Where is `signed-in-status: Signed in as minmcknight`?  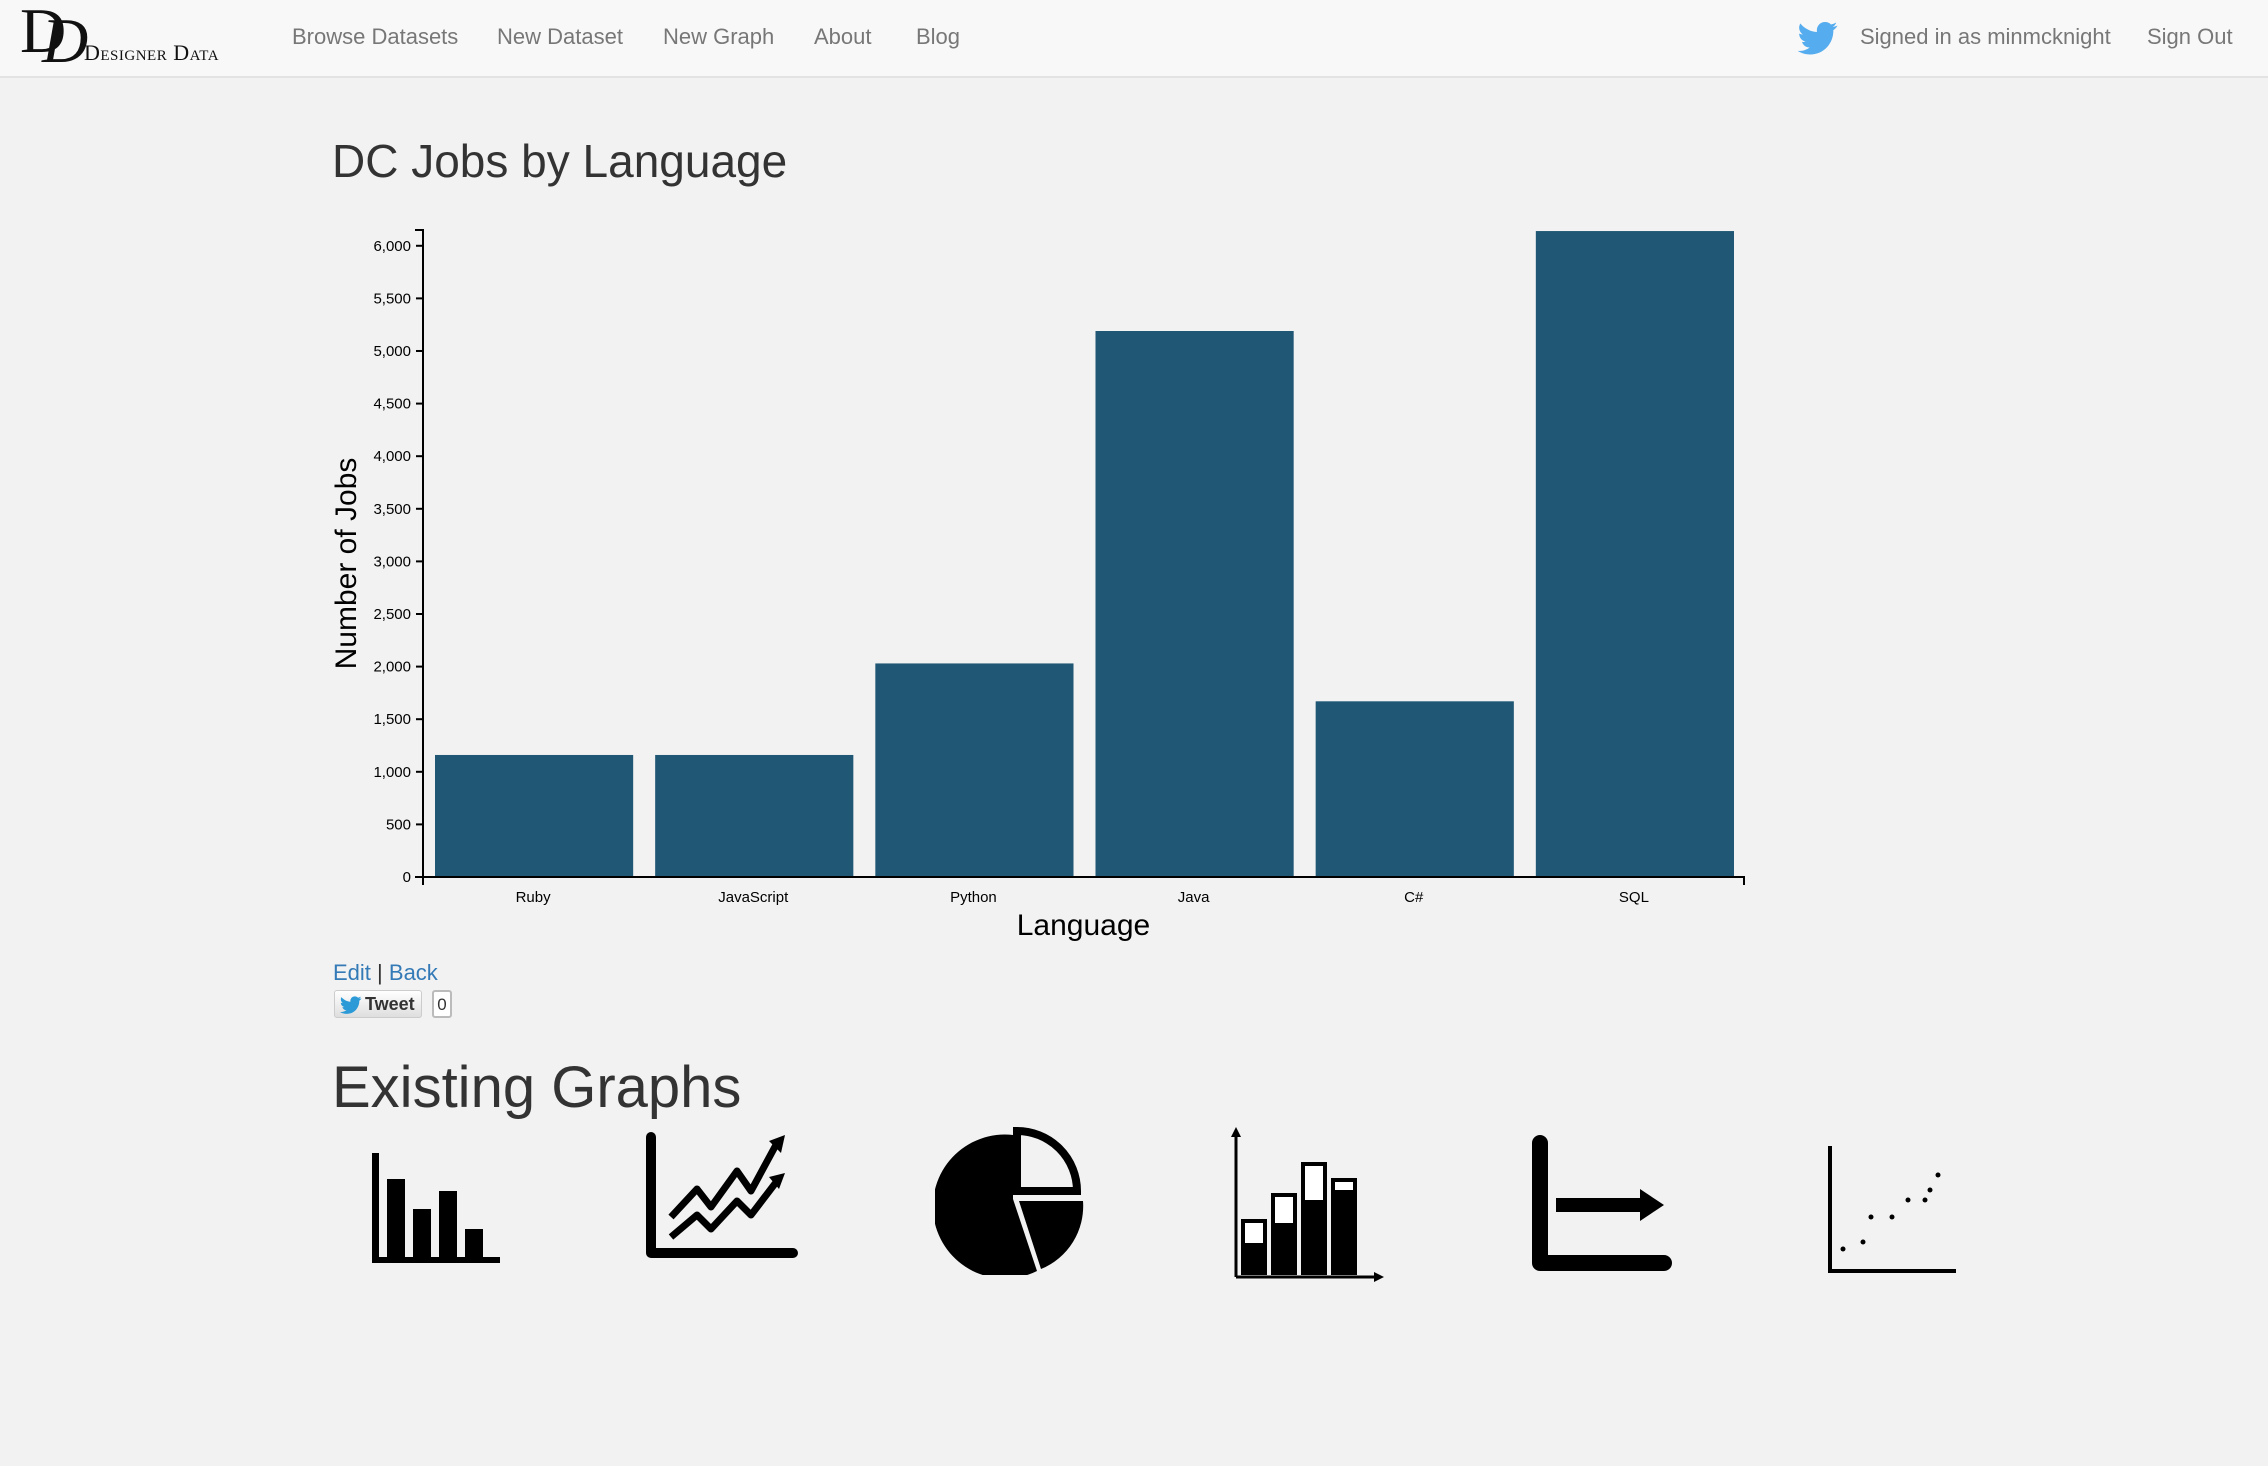 signed-in-status: Signed in as minmcknight is located at coordinates (1985, 36).